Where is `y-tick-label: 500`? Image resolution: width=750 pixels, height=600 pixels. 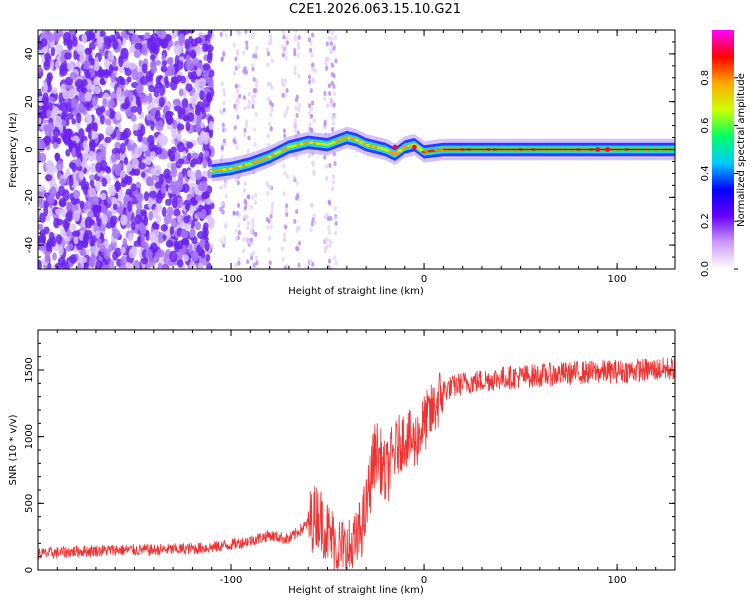 y-tick-label: 500 is located at coordinates (29, 503).